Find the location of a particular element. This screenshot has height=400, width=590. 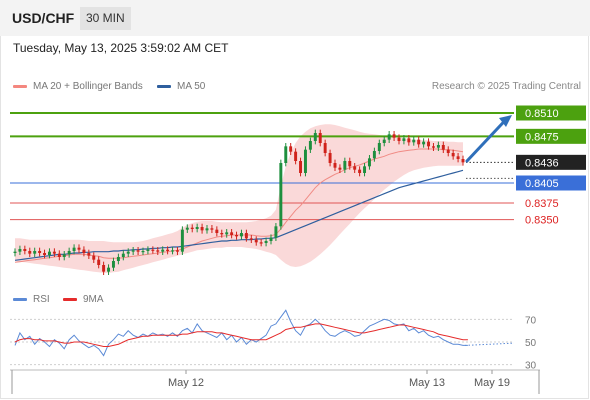

forecast-arrow-head is located at coordinates (505, 121).